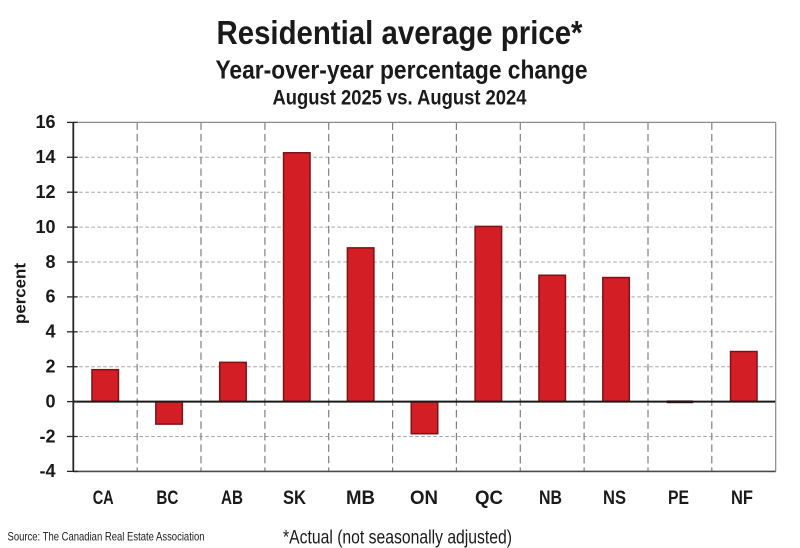 The height and width of the screenshot is (548, 800). I want to click on svg-text: 14, so click(45, 157).